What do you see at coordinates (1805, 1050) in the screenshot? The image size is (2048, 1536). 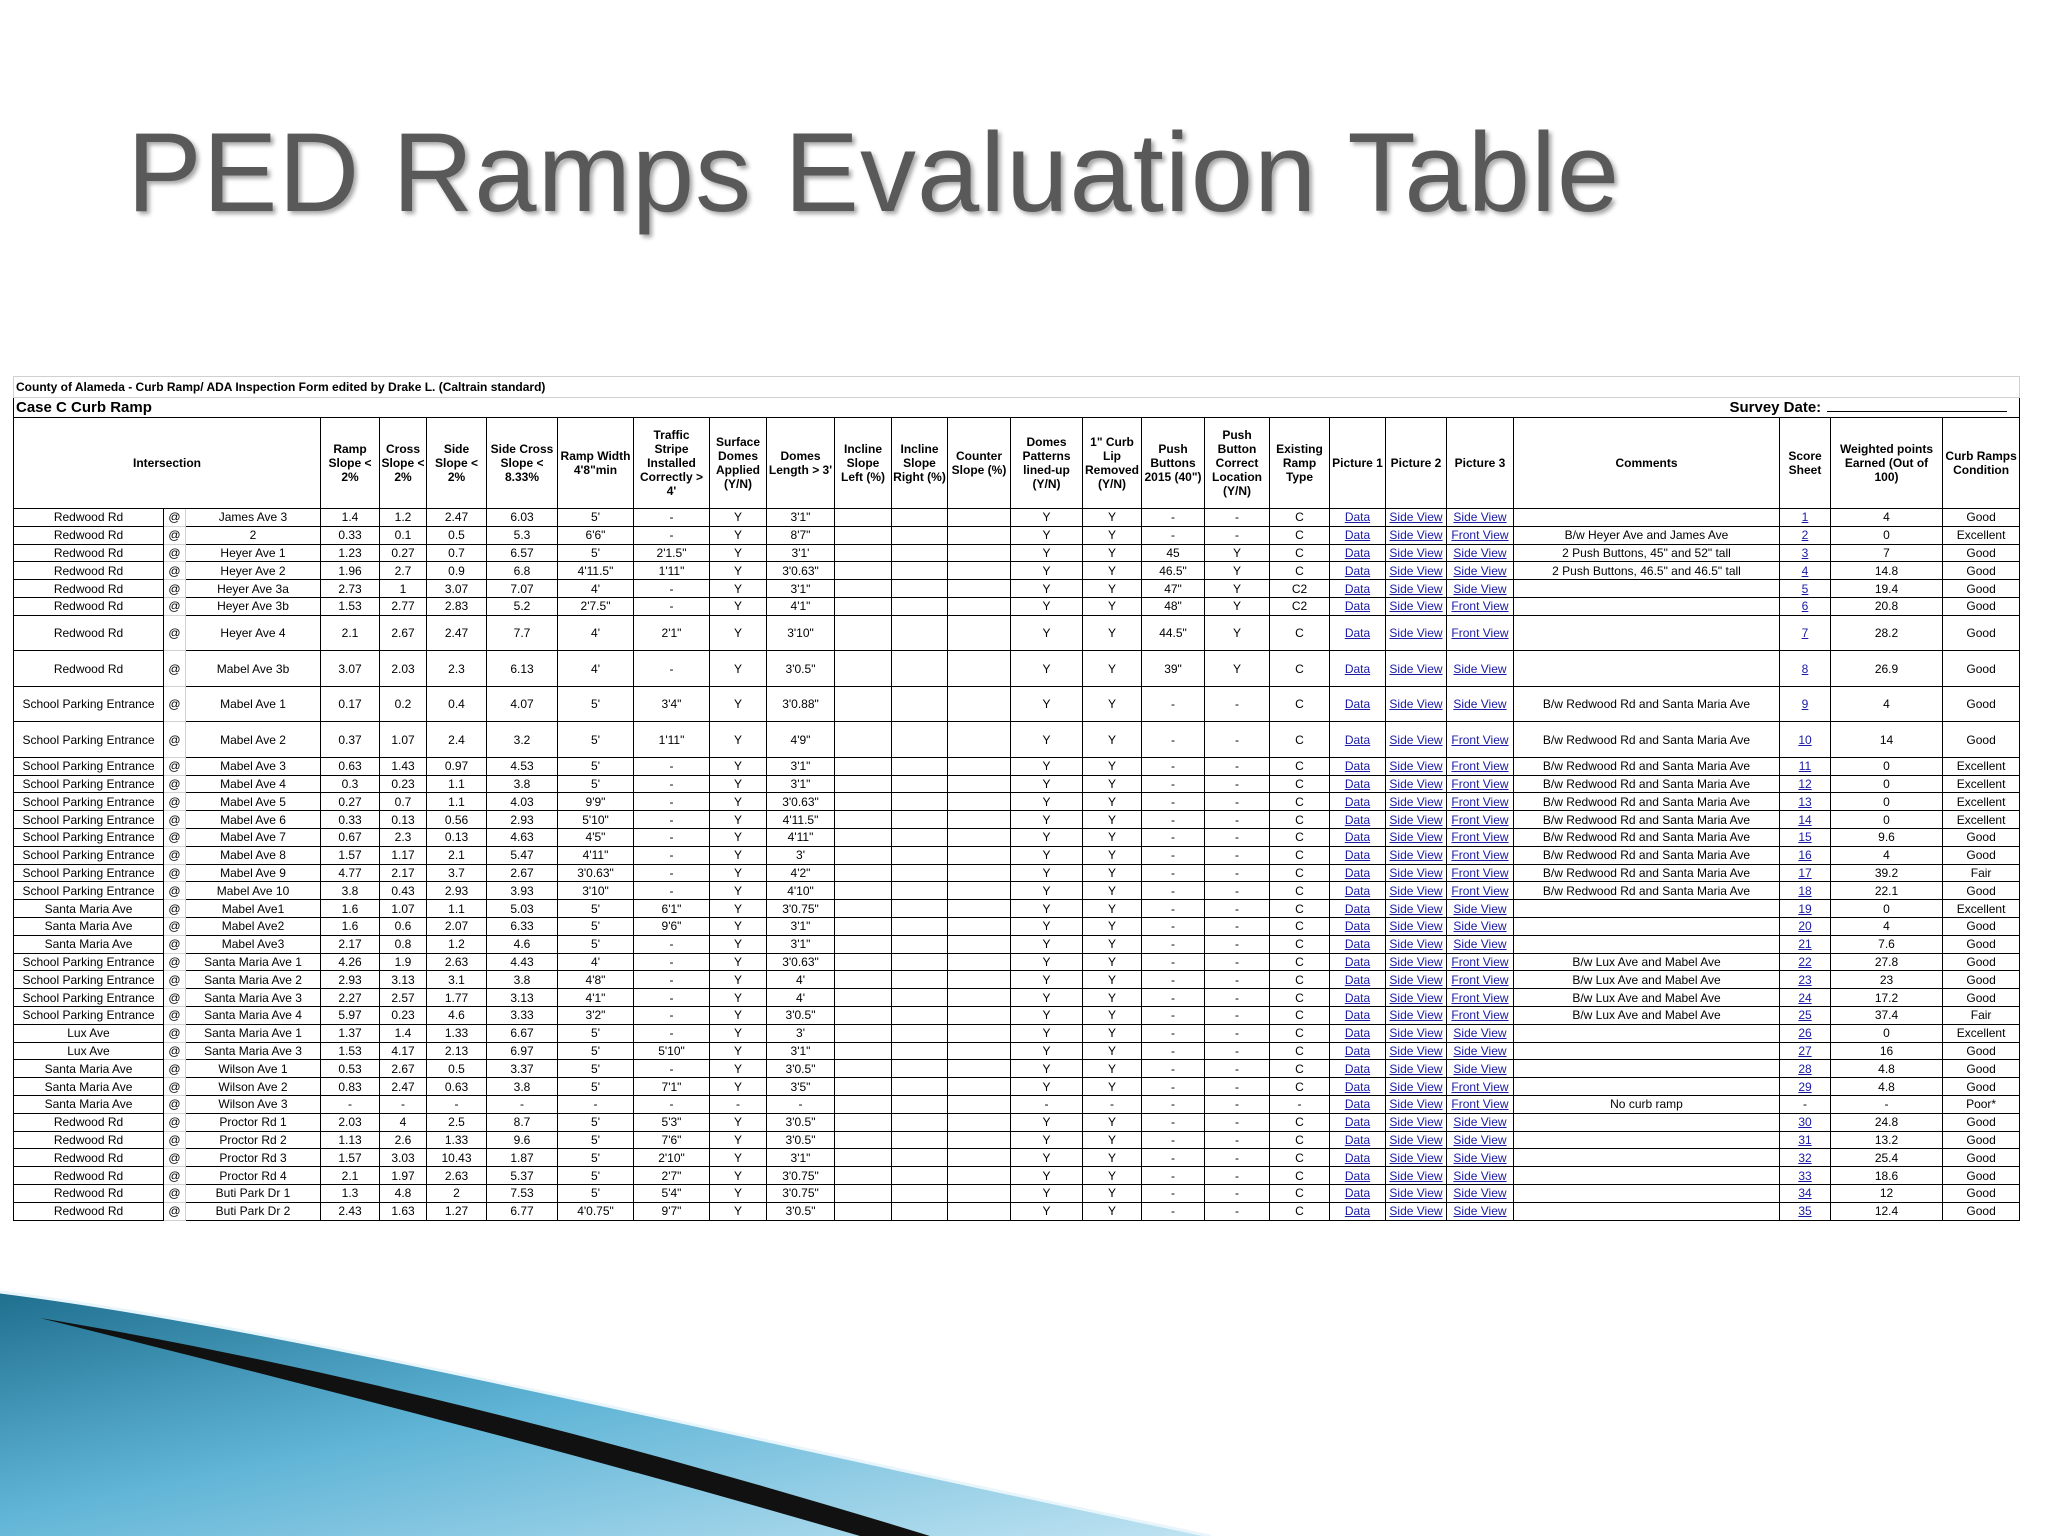 I see `score-sheet-link: 27` at bounding box center [1805, 1050].